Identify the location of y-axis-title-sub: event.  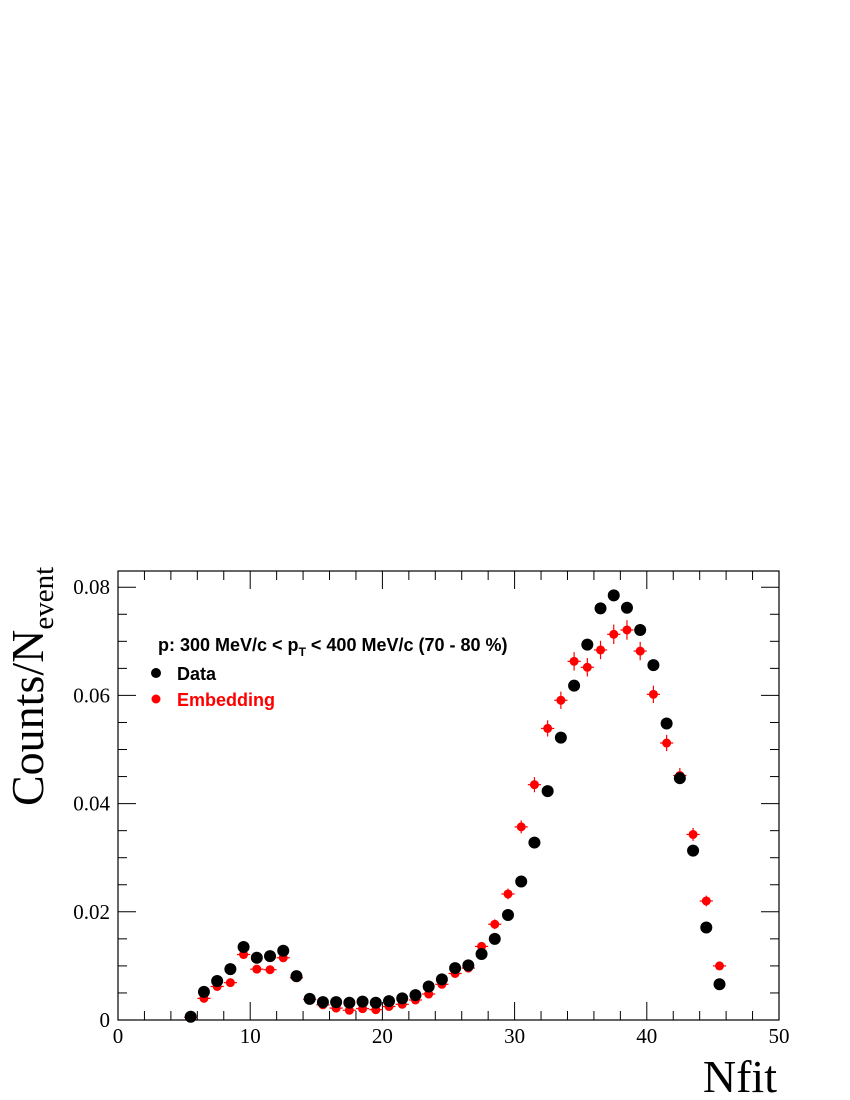
(44, 598).